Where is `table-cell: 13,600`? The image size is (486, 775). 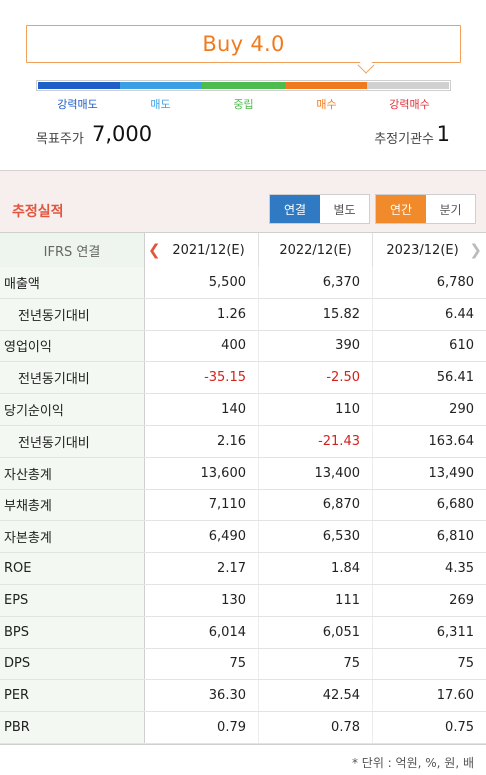 table-cell: 13,600 is located at coordinates (202, 473).